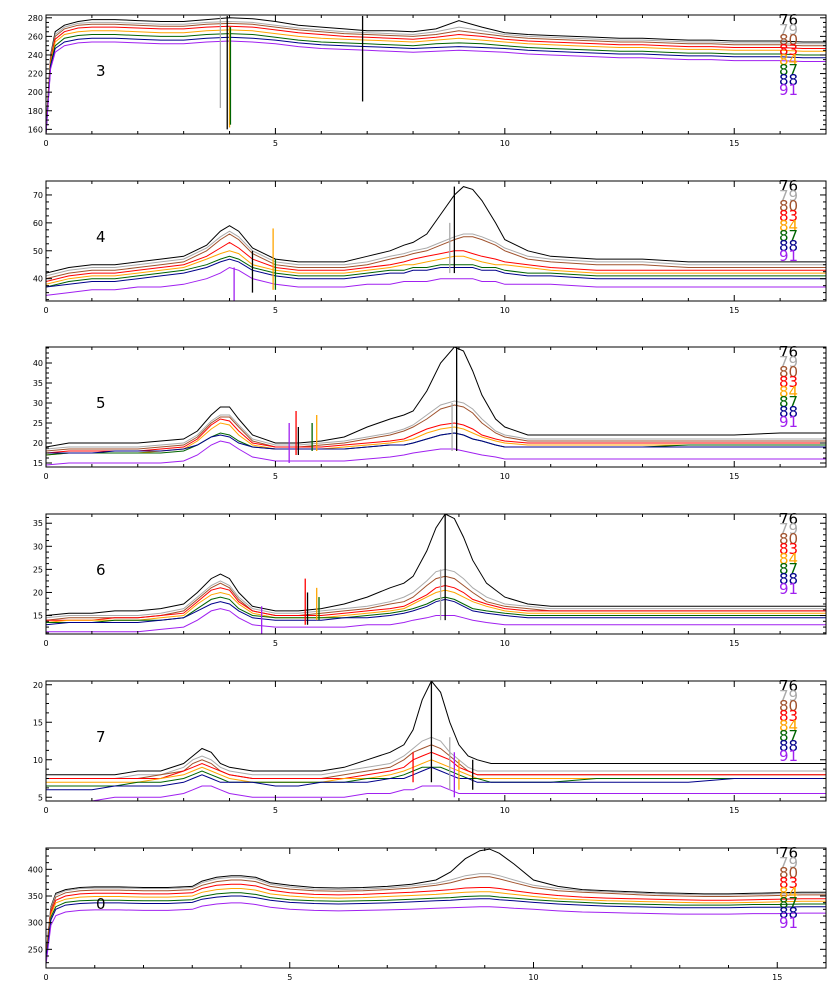 This screenshot has width=840, height=1000. I want to click on y-tick-label: 30, so click(38, 546).